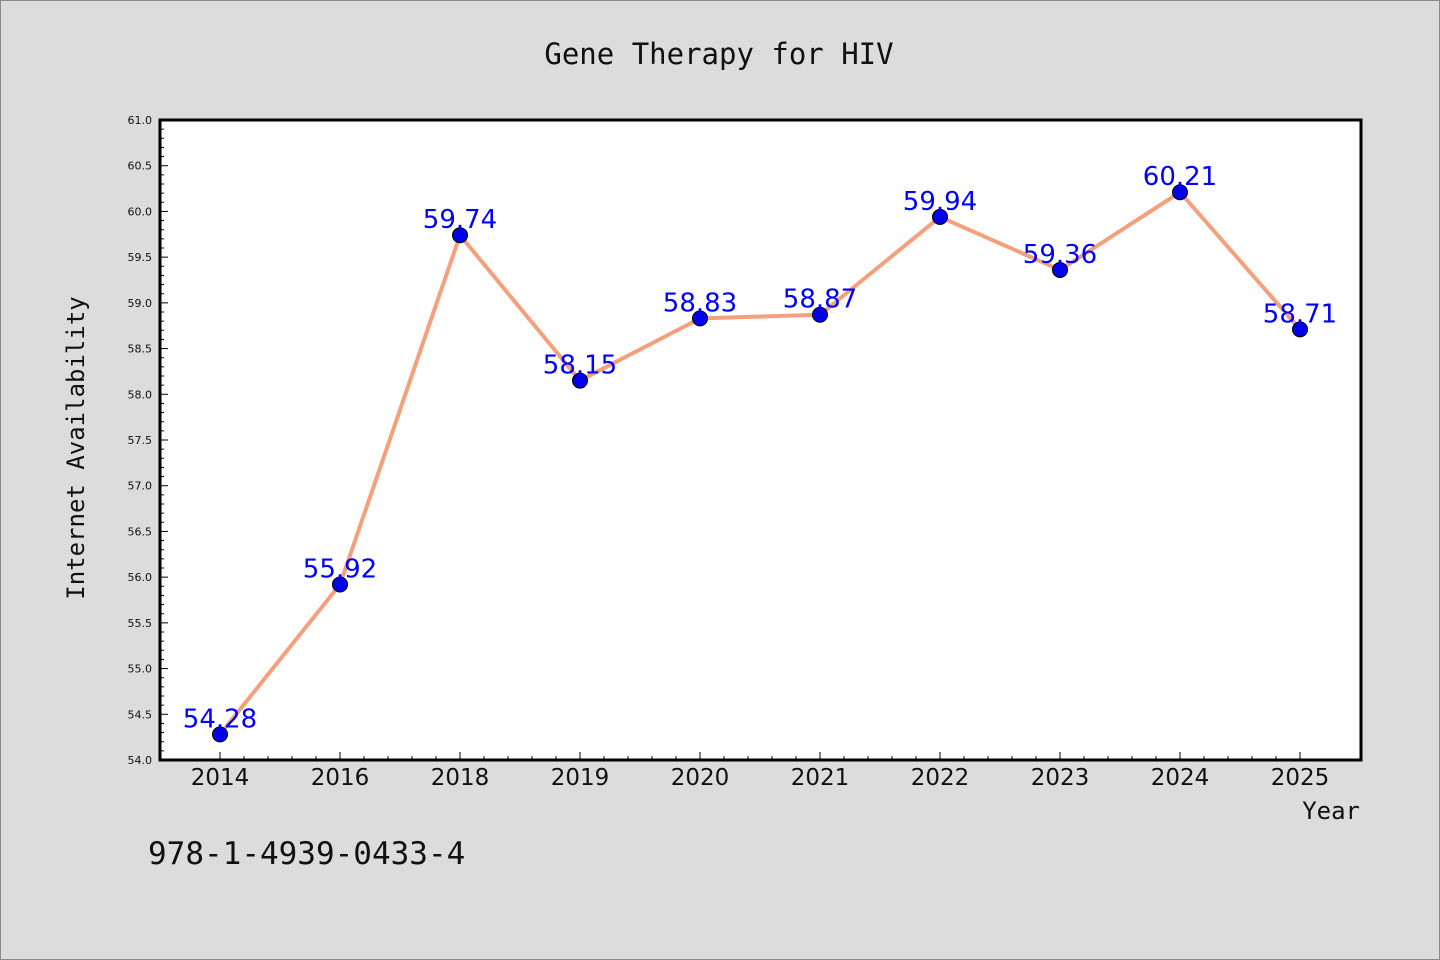 This screenshot has height=960, width=1440. I want to click on x-tick-label: 2019, so click(580, 778).